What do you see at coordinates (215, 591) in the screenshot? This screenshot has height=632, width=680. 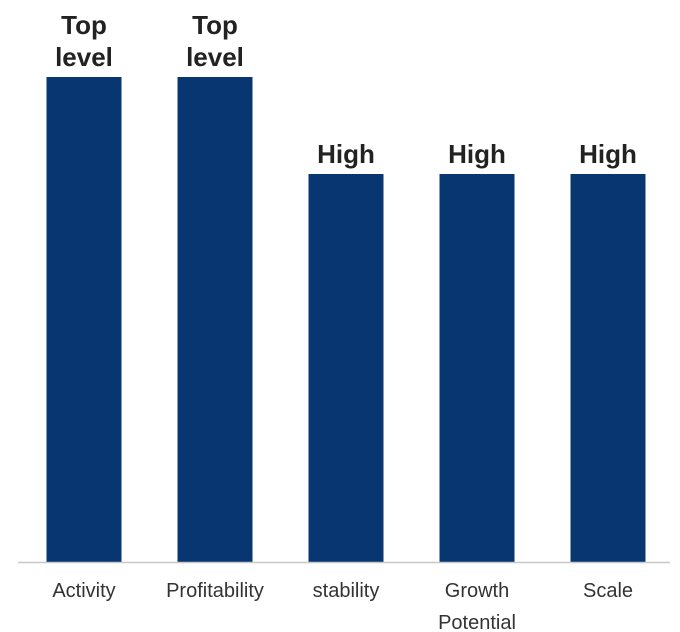 I see `category-label-1-0: Profitability` at bounding box center [215, 591].